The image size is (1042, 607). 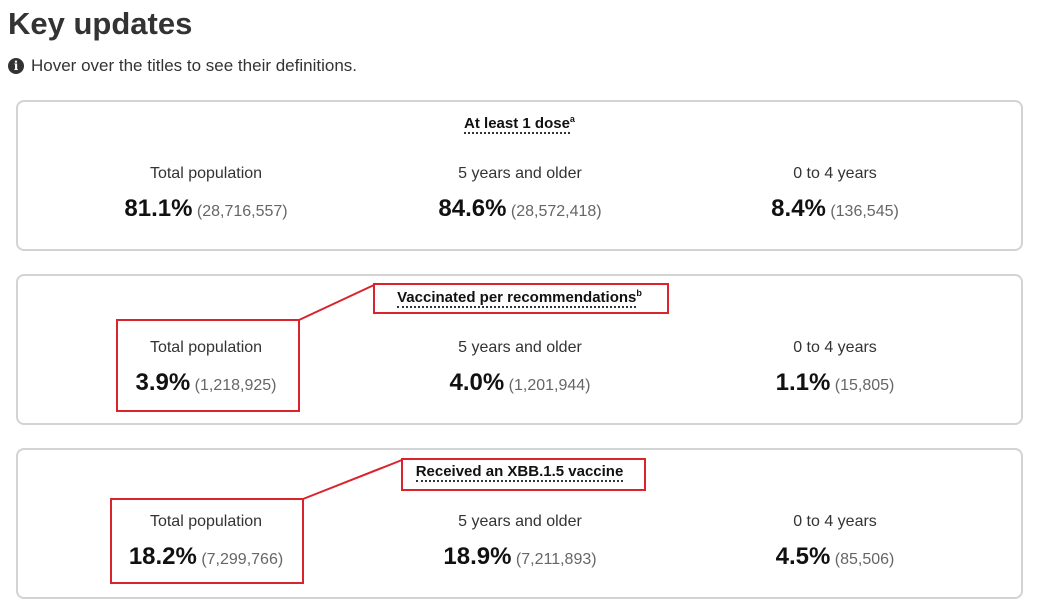 I want to click on page-title: Key updates, so click(x=100, y=23).